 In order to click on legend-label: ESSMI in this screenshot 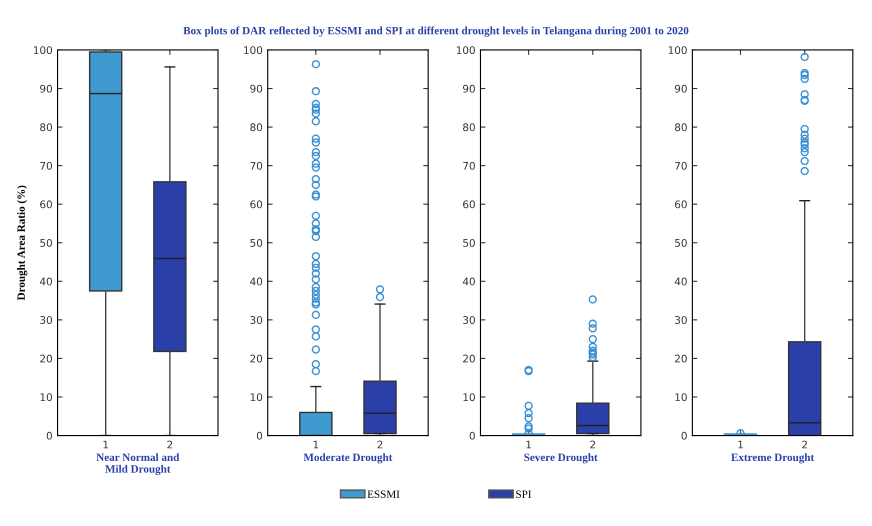, I will do `click(383, 494)`.